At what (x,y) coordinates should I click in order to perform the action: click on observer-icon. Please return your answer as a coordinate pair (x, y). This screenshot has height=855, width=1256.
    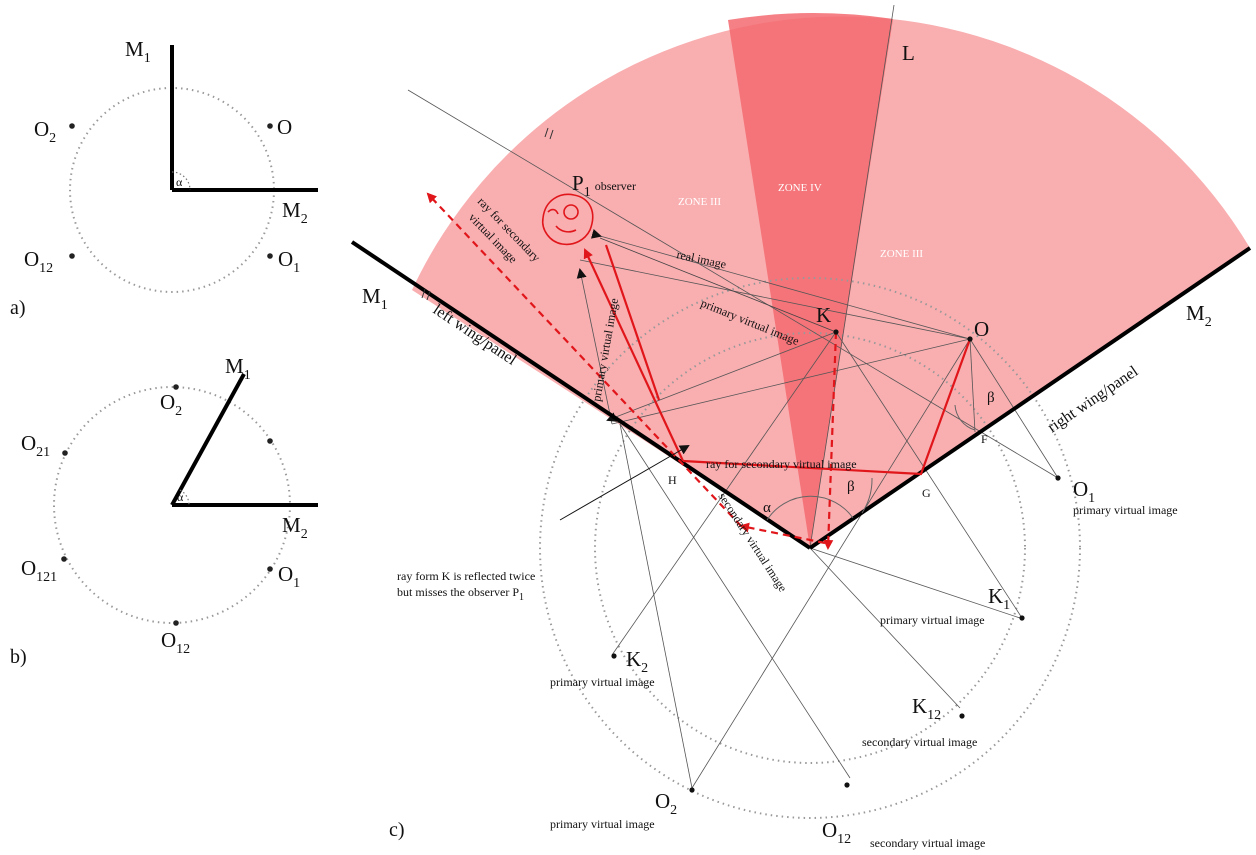
    Looking at the image, I should click on (567, 219).